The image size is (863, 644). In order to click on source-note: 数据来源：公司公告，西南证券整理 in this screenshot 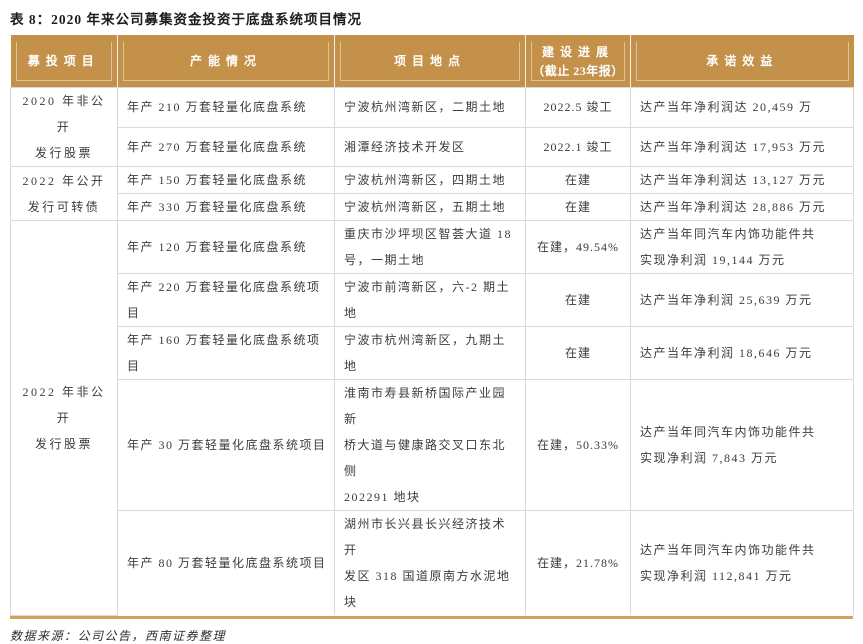, I will do `click(118, 635)`.